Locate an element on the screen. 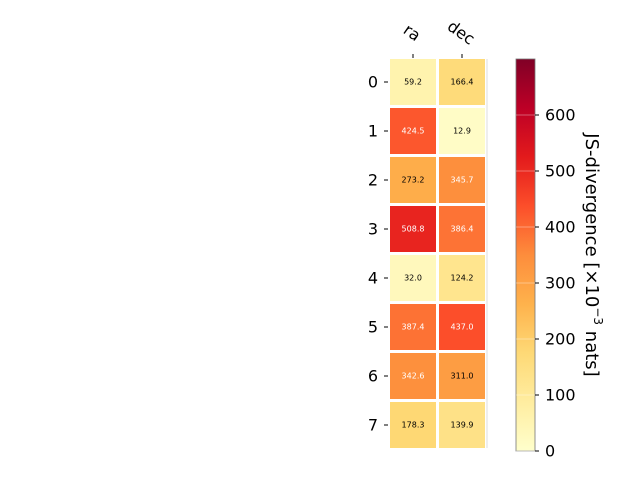  y-axis: 0 1 2 3 4 5 6 7 is located at coordinates (378, 254).